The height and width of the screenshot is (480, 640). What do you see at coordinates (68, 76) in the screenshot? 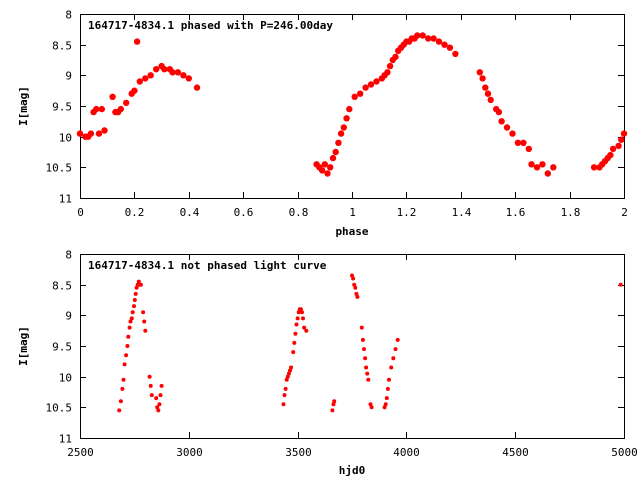
I see `y-tick-label: 9` at bounding box center [68, 76].